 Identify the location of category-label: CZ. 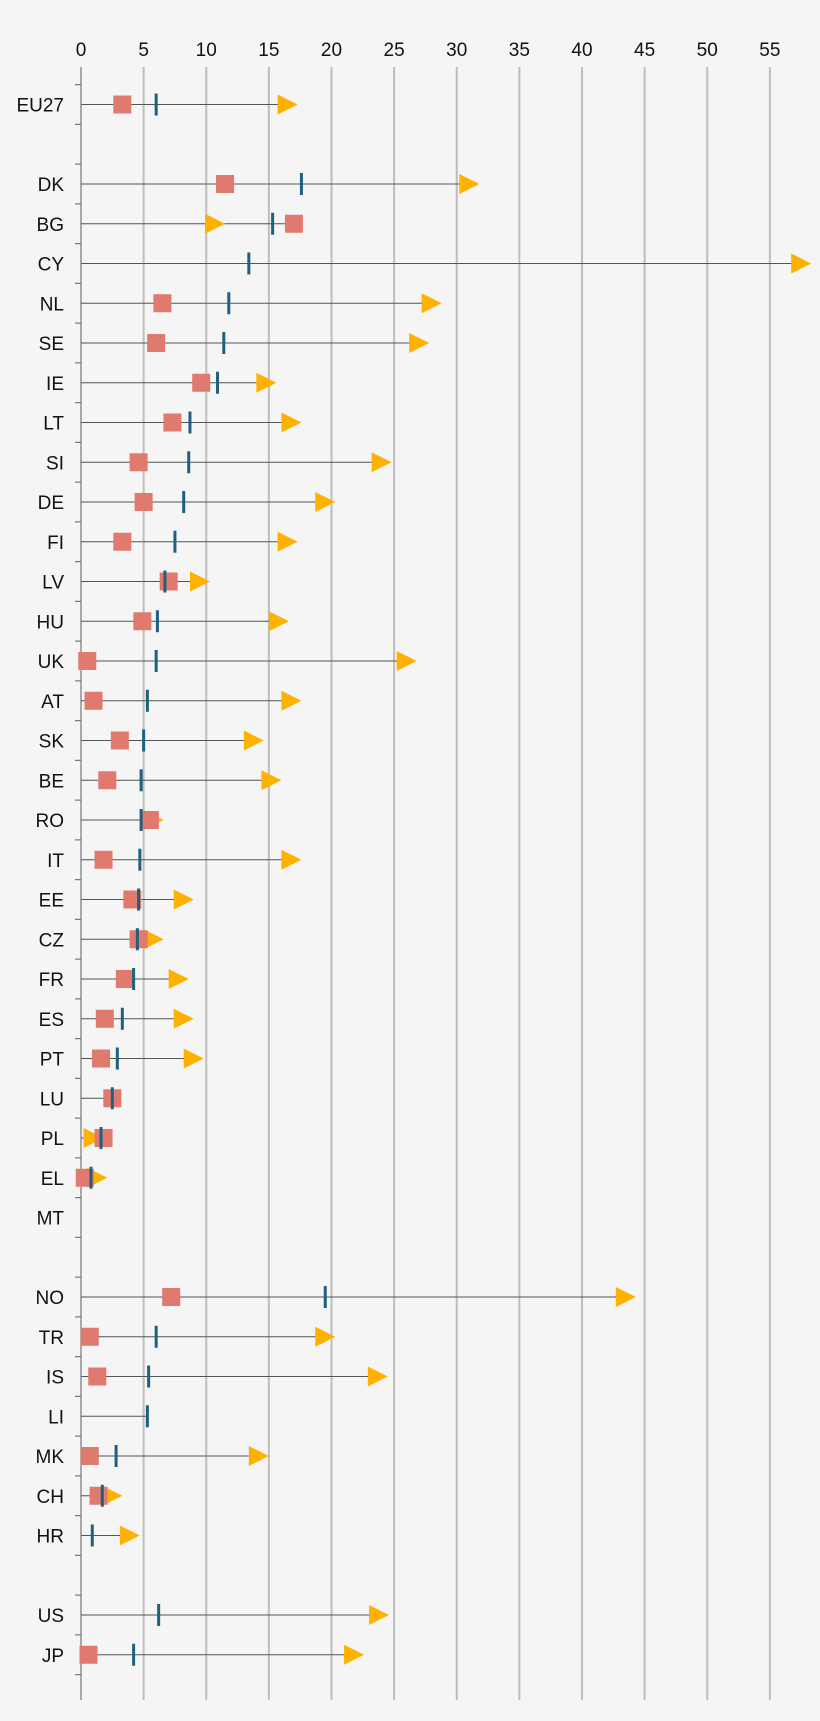
(52, 940).